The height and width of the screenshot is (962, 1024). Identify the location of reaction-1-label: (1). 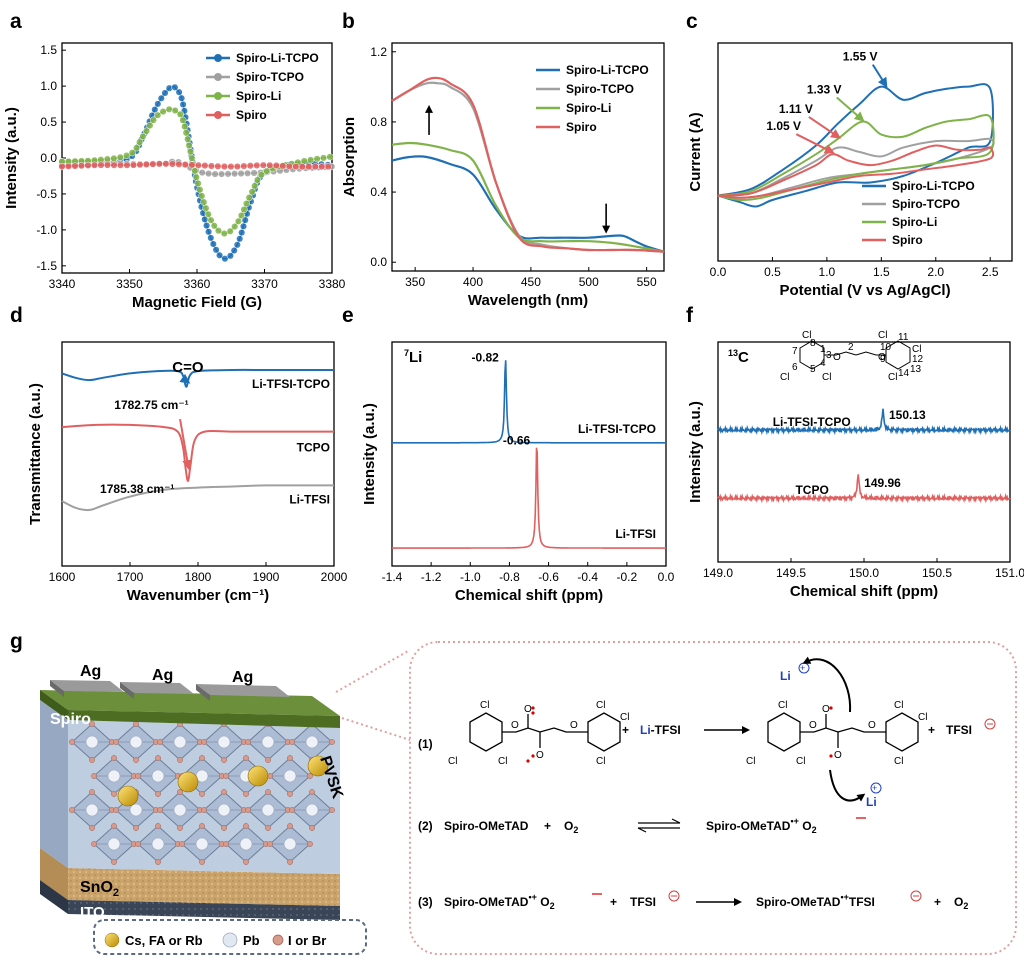
(425, 744).